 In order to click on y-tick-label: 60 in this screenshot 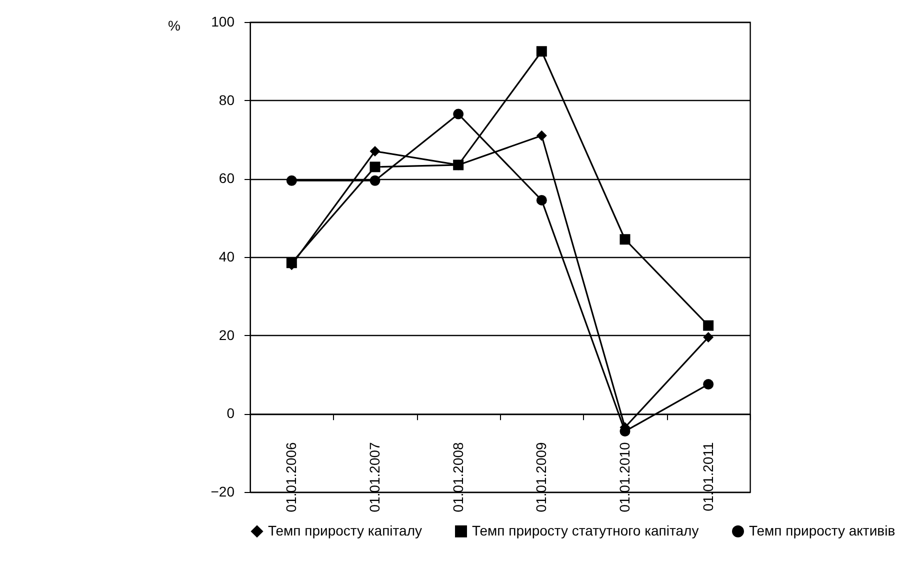, I will do `click(226, 178)`.